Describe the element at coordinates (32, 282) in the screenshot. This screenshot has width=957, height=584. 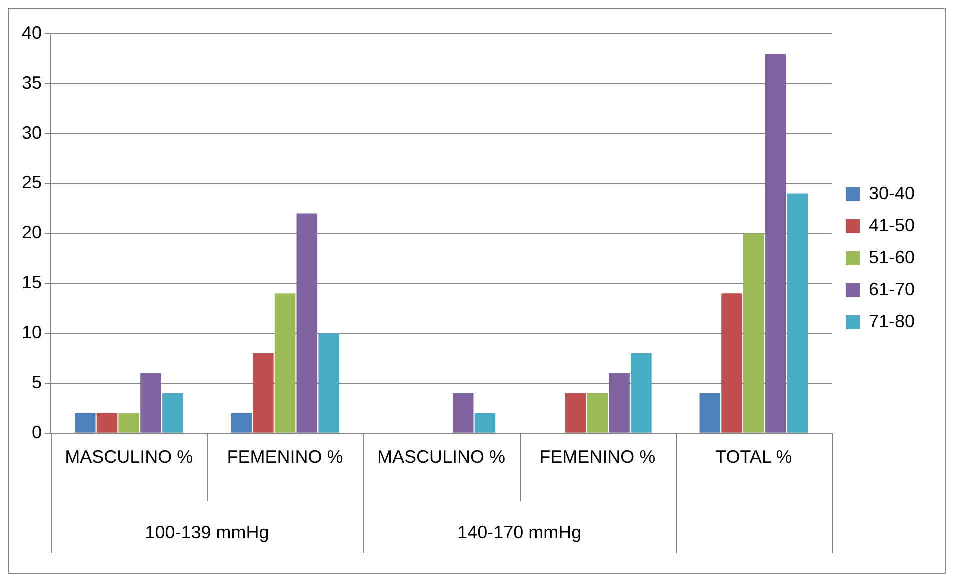
I see `y-tick-label: 15` at that location.